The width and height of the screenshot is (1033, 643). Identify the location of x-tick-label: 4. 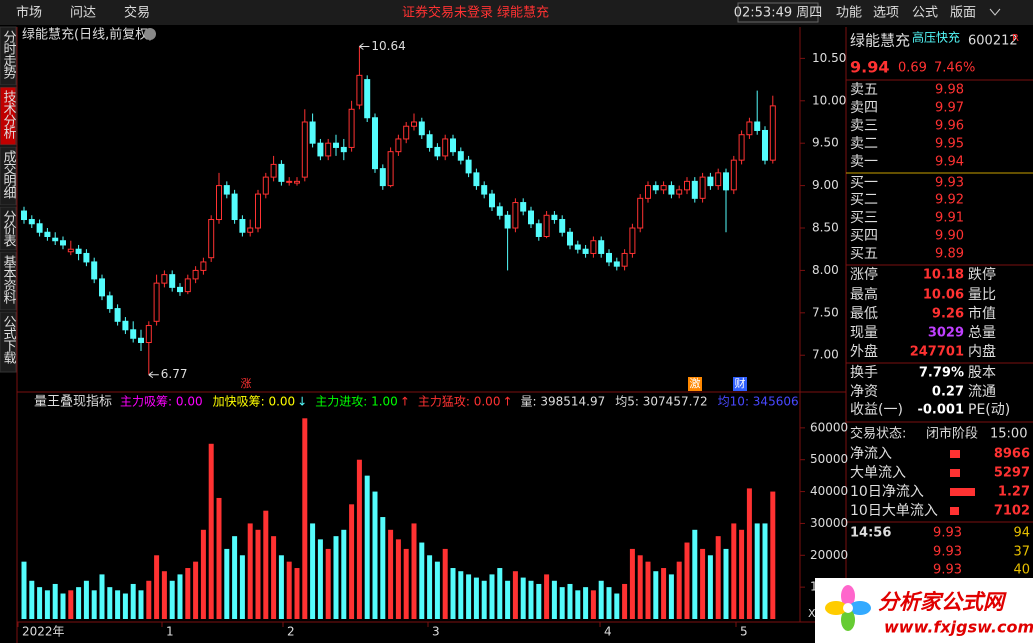
(608, 632).